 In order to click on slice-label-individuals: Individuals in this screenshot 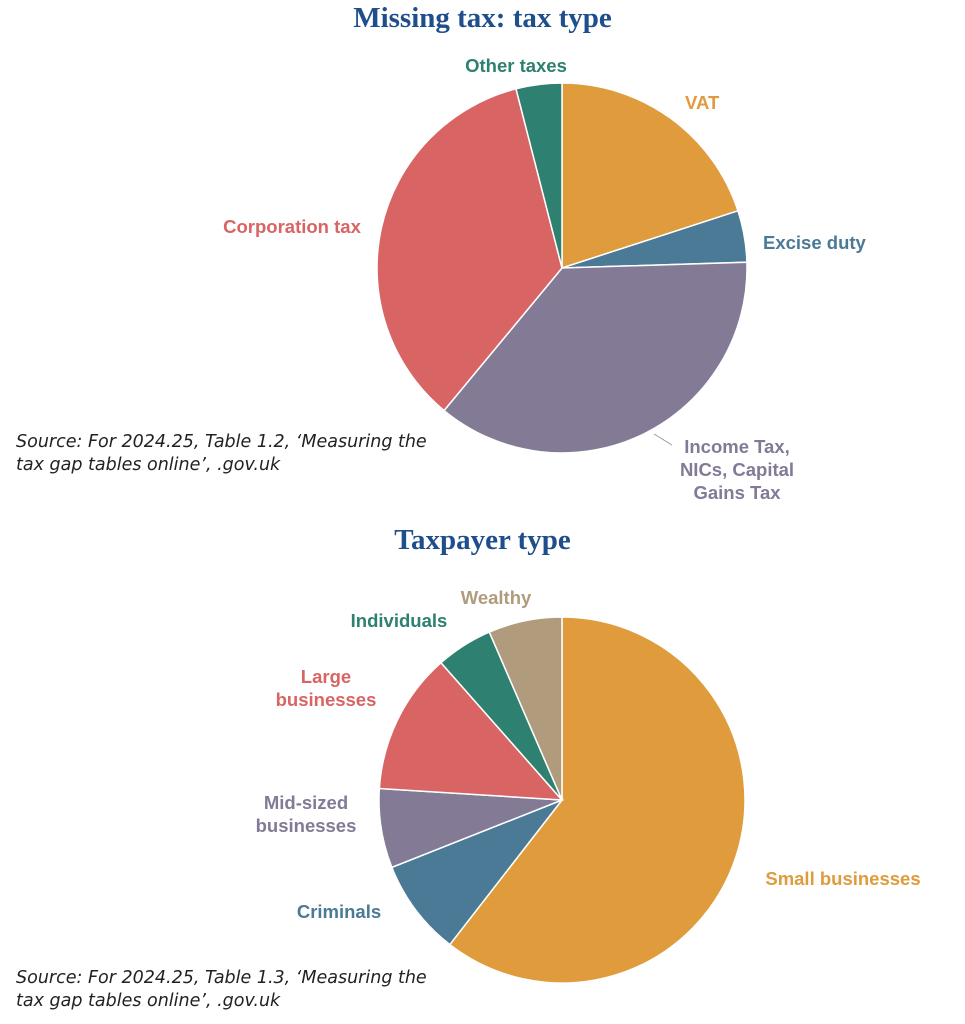, I will do `click(399, 620)`.